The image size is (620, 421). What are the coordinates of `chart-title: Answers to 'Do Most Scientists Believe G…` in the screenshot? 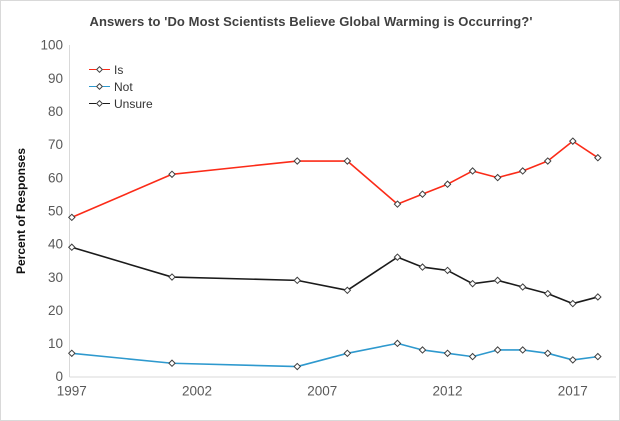 It's located at (311, 21).